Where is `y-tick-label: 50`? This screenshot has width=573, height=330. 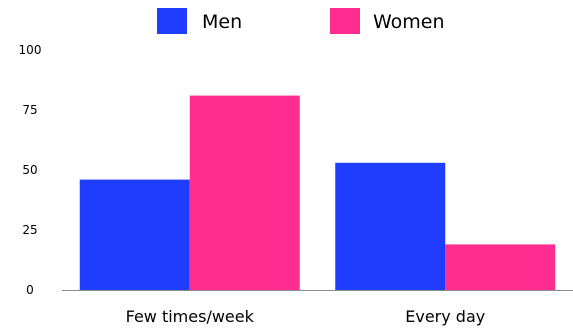 y-tick-label: 50 is located at coordinates (29, 170).